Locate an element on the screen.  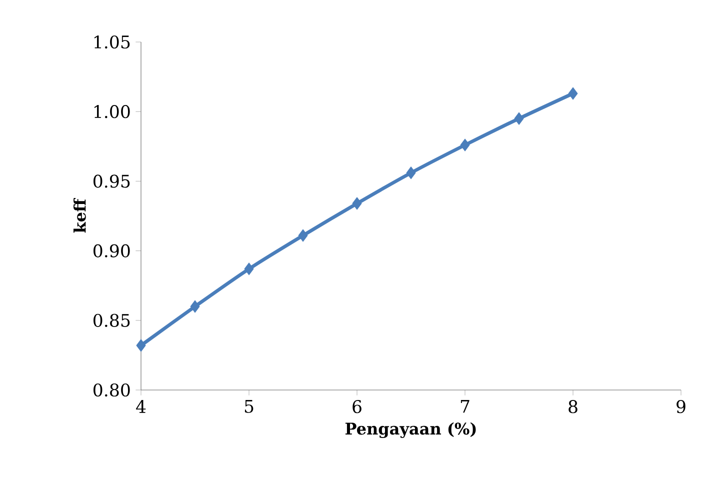
y-tick-label: 0.85 is located at coordinates (112, 320).